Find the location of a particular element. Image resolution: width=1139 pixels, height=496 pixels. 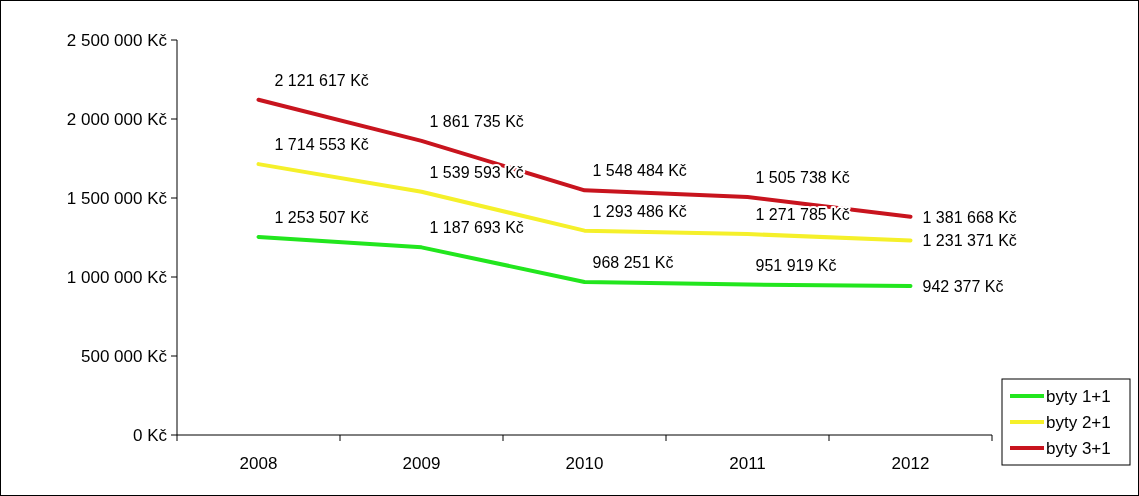

y-tick-label: 1 500 000 Kč is located at coordinates (117, 198).